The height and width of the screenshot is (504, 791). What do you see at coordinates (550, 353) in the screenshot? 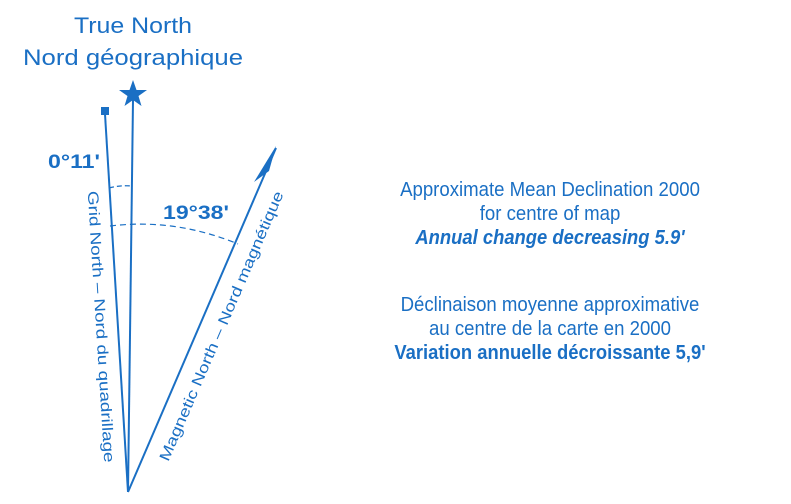
I see `declination-fr-line3: Variation annuelle décroissante 5,9'` at bounding box center [550, 353].